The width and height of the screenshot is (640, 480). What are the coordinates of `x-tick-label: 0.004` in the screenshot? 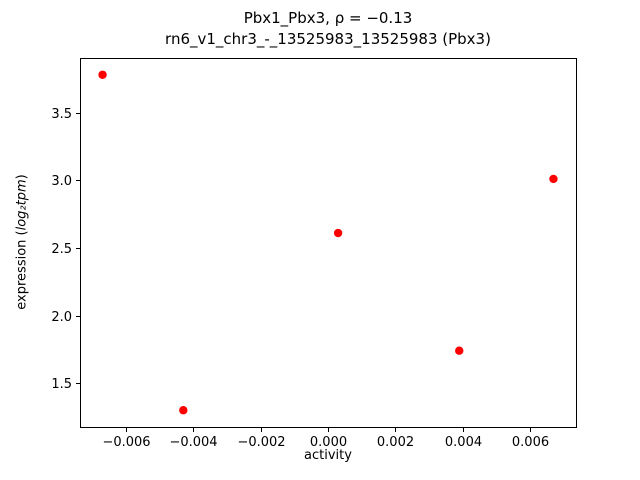 It's located at (463, 442).